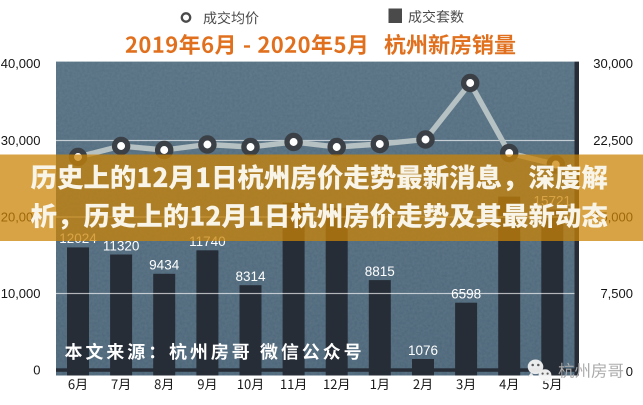 This screenshot has height=405, width=643. What do you see at coordinates (164, 265) in the screenshot?
I see `svg-text: 9434` at bounding box center [164, 265].